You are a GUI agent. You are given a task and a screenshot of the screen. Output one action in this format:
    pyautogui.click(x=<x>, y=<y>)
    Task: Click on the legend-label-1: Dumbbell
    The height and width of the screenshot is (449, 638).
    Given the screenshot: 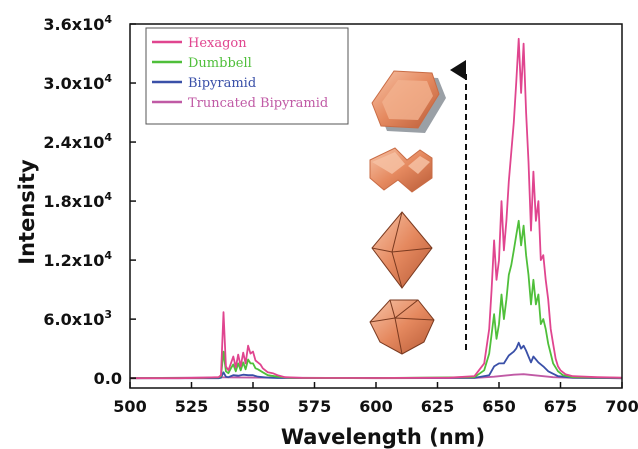 What is the action you would take?
    pyautogui.click(x=220, y=63)
    